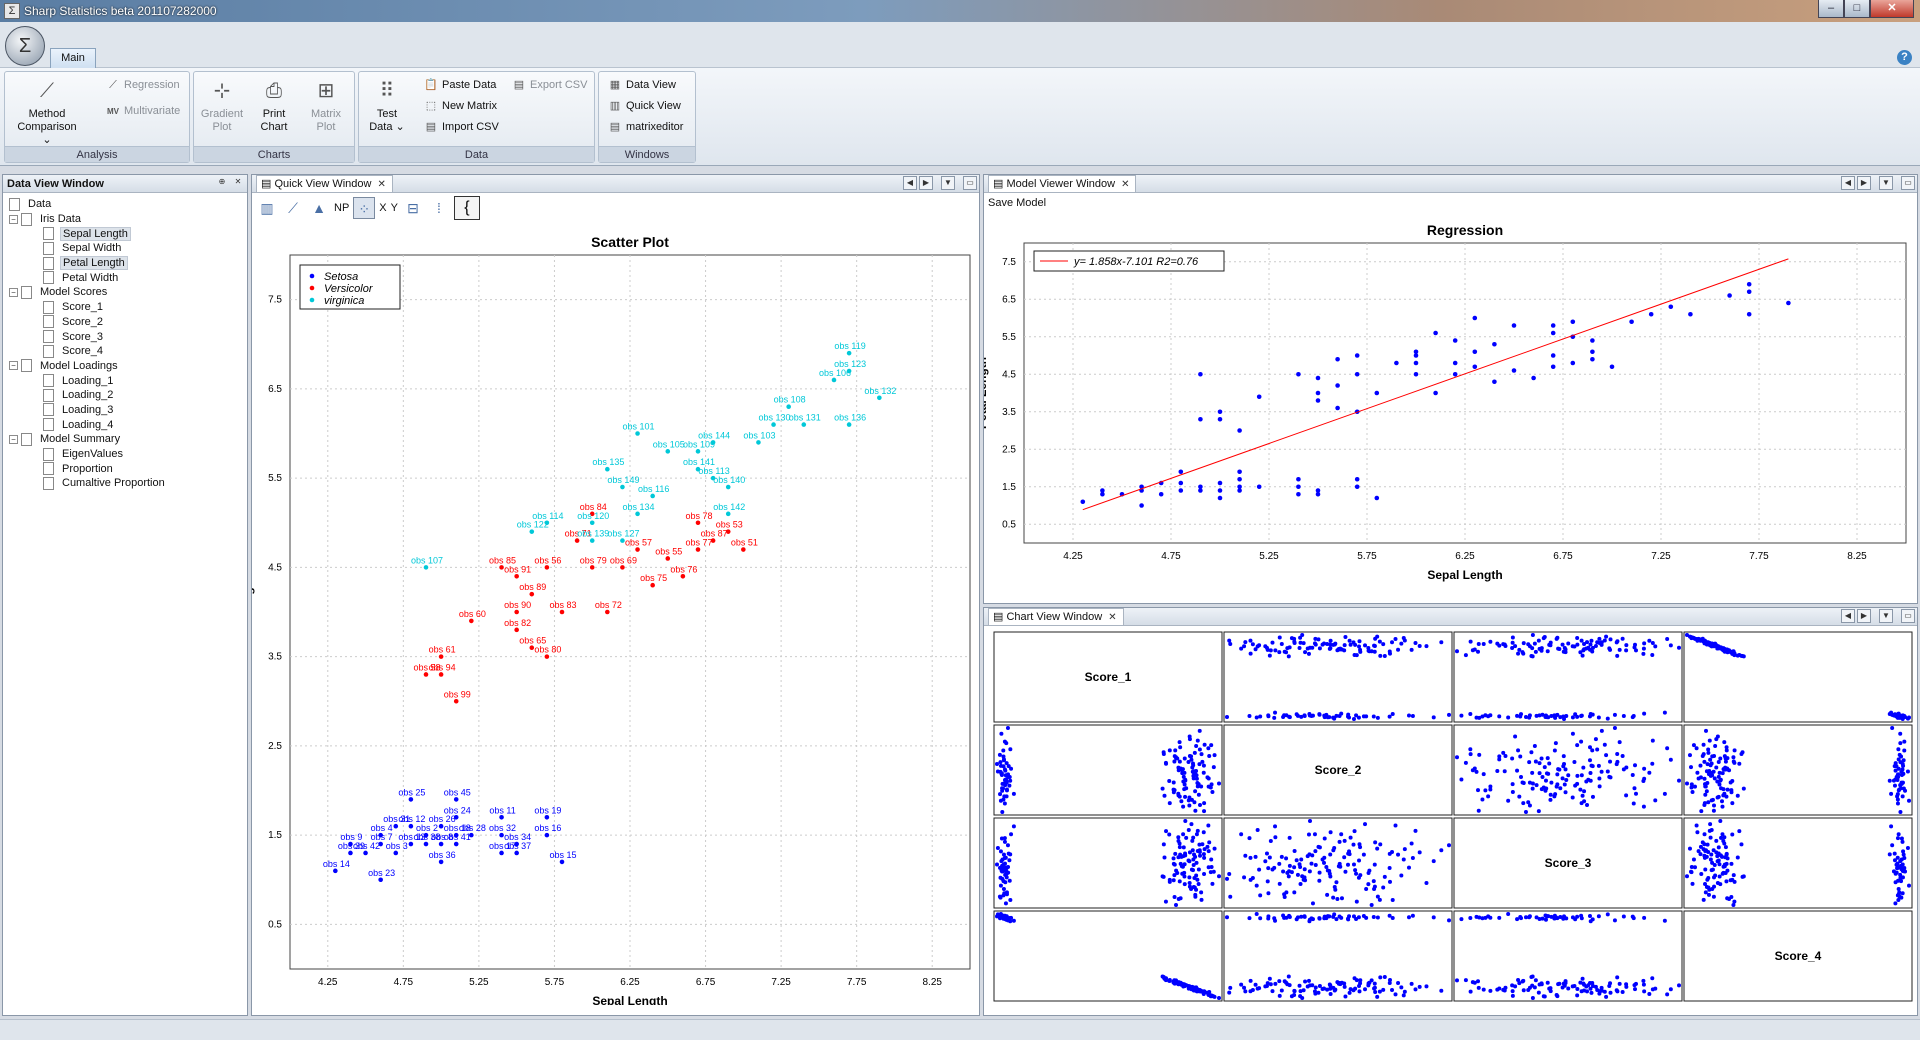  I want to click on tree-group-model-scores: − Model Scores, so click(128, 292).